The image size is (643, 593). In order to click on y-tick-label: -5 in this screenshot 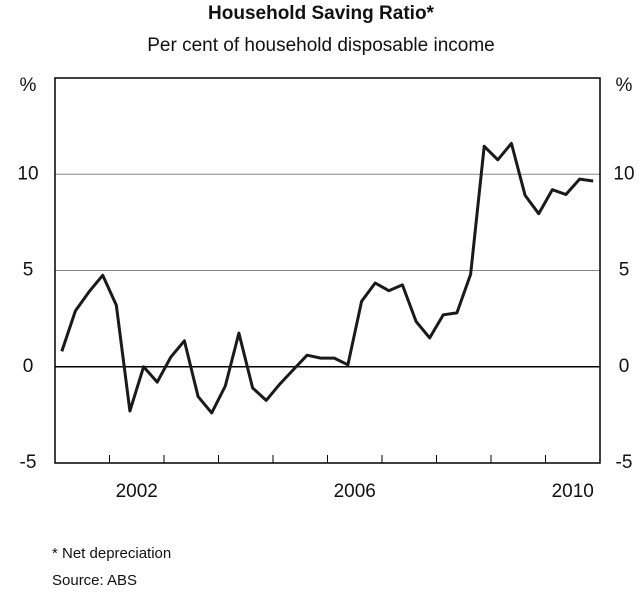, I will do `click(28, 462)`.